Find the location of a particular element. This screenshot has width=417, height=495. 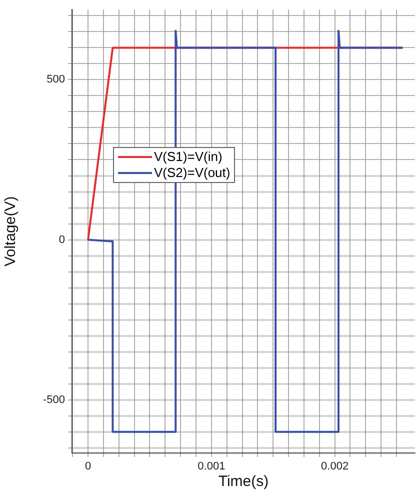

y-tick-label: 500 is located at coordinates (55, 80).